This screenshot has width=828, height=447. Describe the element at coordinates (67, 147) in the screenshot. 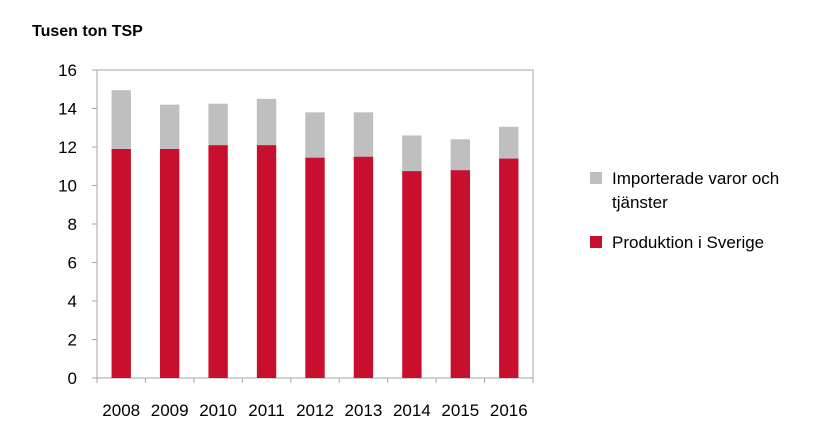

I see `y-tick-label: 12` at that location.